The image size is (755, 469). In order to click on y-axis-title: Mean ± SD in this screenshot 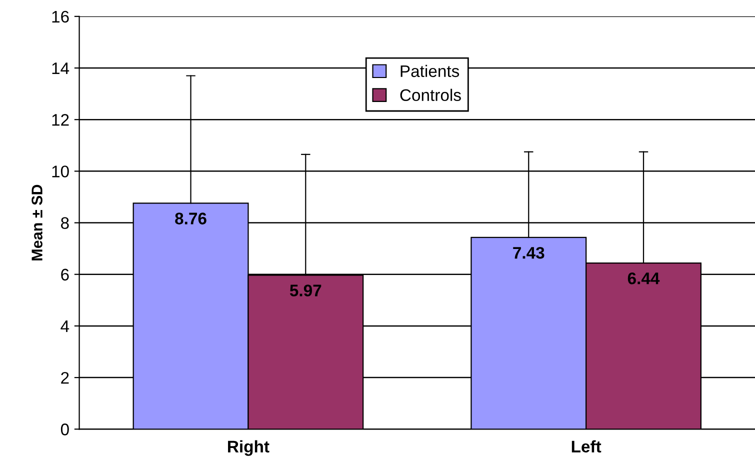, I will do `click(37, 222)`.